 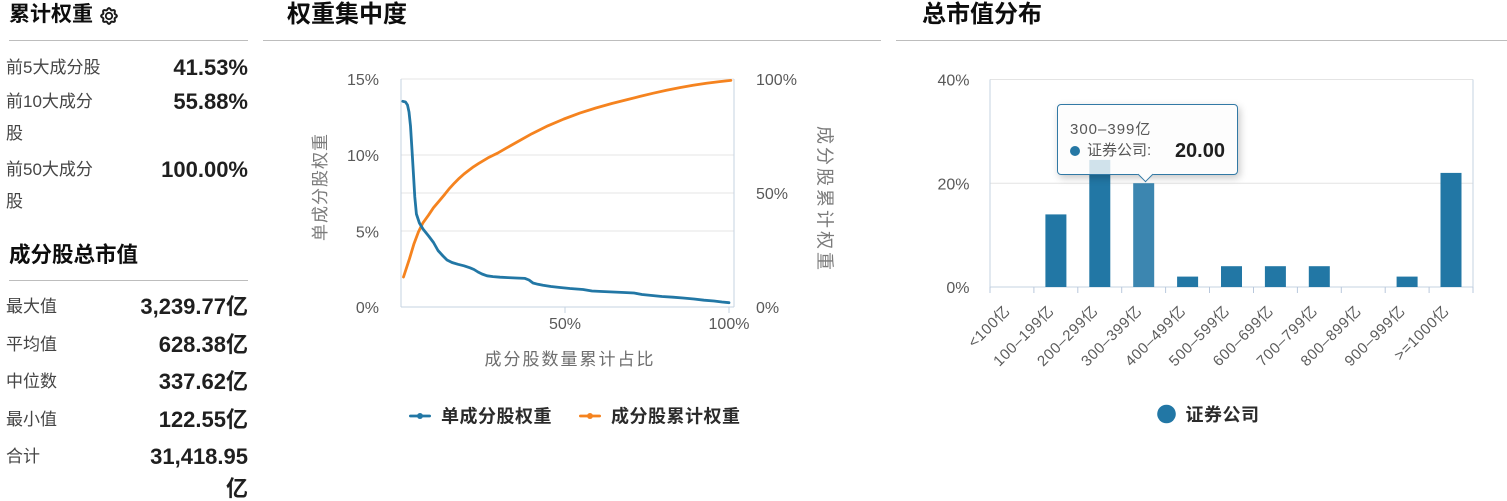 What do you see at coordinates (367, 233) in the screenshot?
I see `svg-text: 5%` at bounding box center [367, 233].